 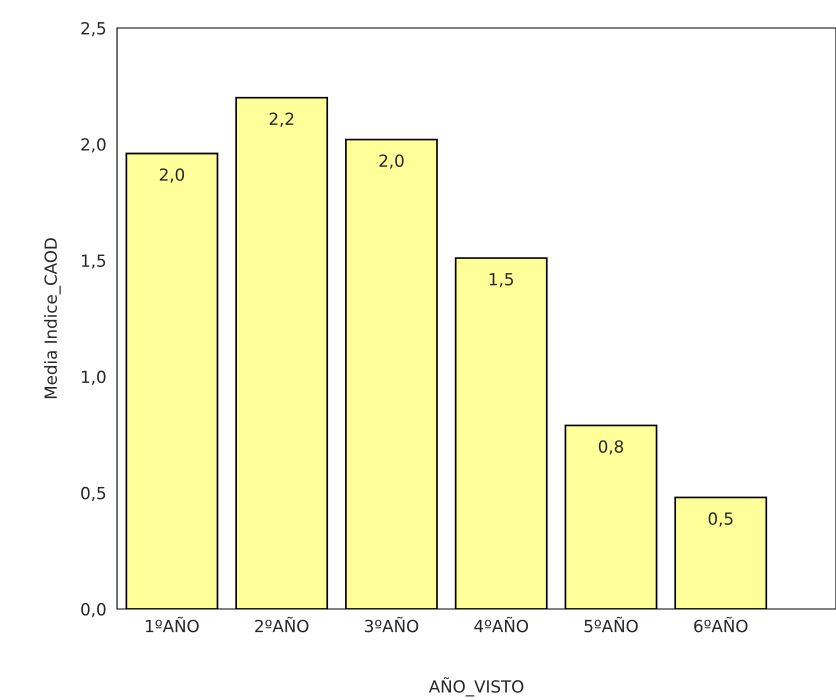 What do you see at coordinates (281, 624) in the screenshot?
I see `x-tick-label: 2ºAÑO` at bounding box center [281, 624].